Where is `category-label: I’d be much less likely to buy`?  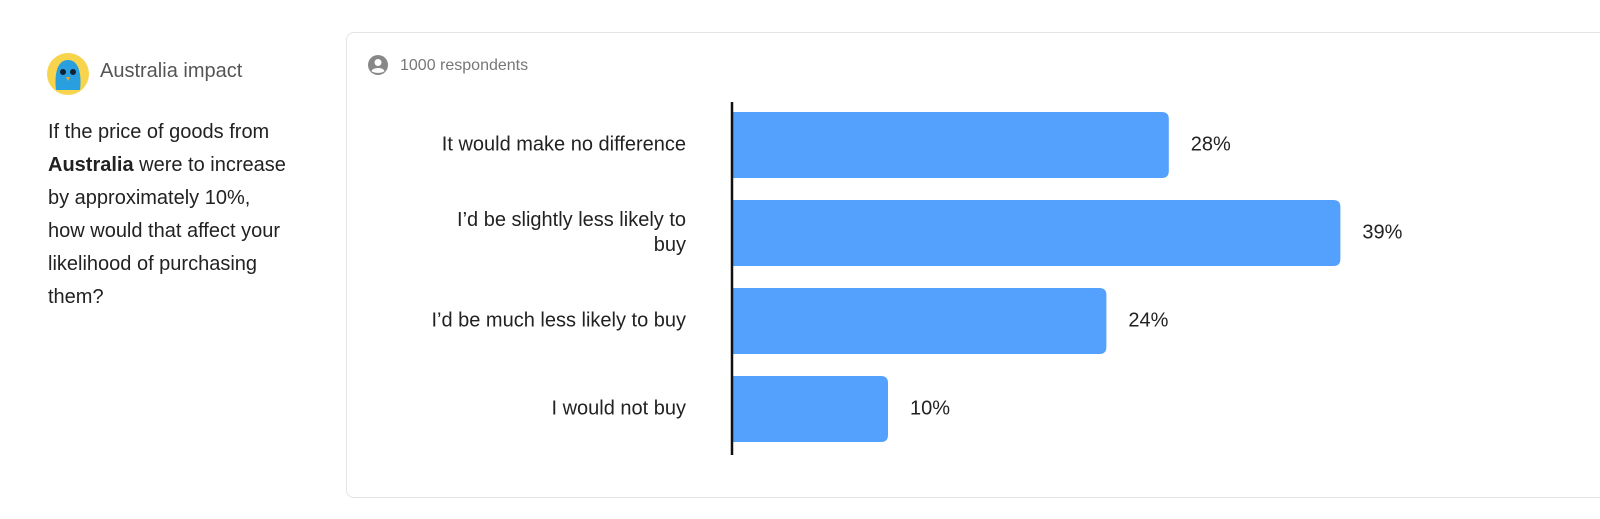 category-label: I’d be much less likely to buy is located at coordinates (558, 320).